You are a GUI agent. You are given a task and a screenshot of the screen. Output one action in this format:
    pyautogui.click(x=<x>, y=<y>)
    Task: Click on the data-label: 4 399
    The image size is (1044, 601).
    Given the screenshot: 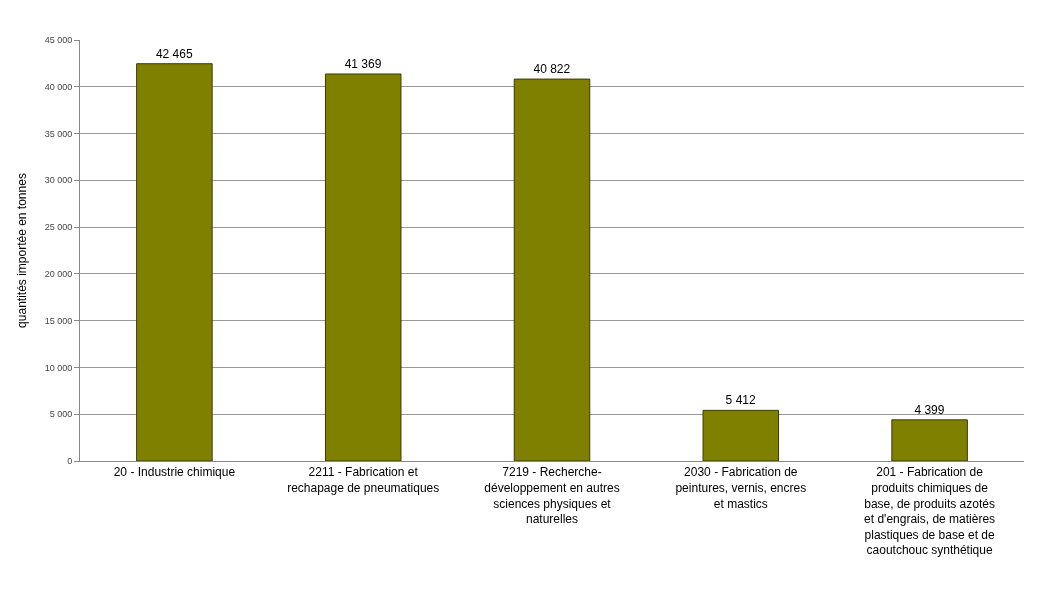 What is the action you would take?
    pyautogui.click(x=929, y=409)
    